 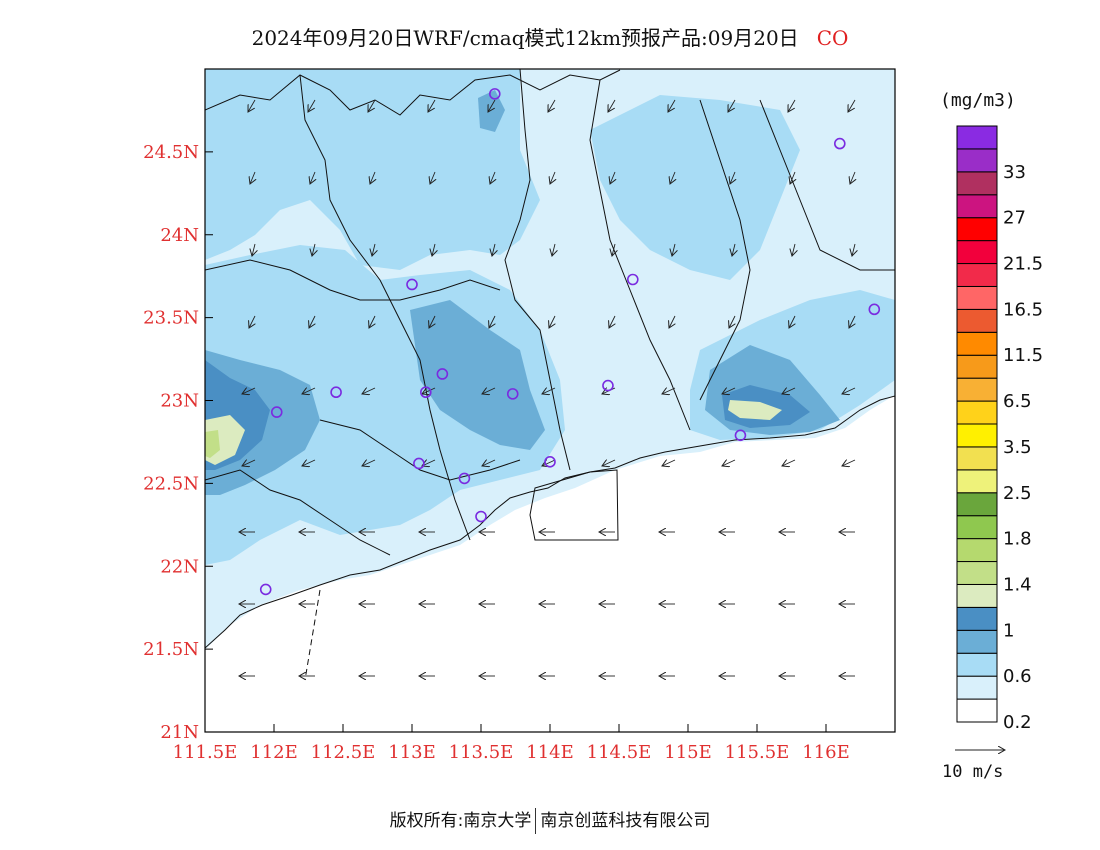 What do you see at coordinates (1023, 309) in the screenshot?
I see `colorbar-label: 16.5` at bounding box center [1023, 309].